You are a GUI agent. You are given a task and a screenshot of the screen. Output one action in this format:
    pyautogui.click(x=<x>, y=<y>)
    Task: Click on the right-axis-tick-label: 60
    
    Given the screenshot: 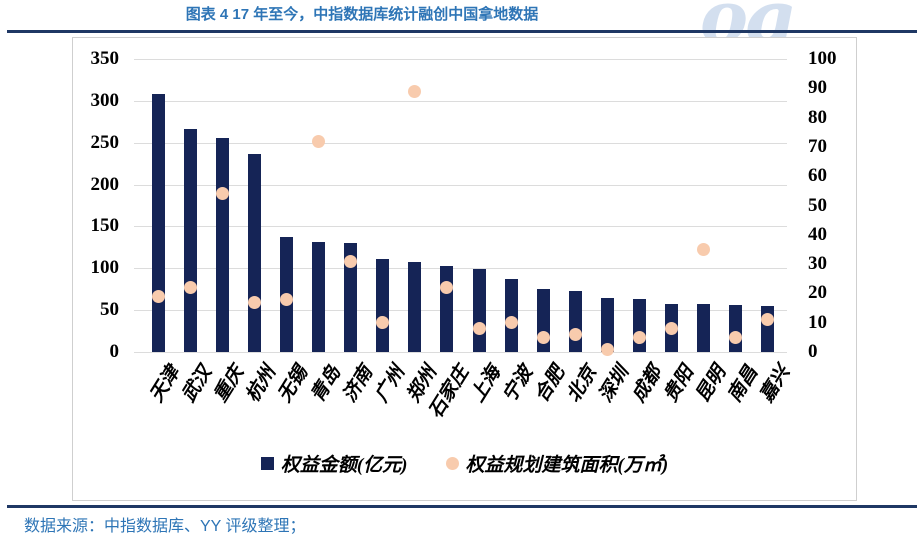 What is the action you would take?
    pyautogui.click(x=817, y=176)
    